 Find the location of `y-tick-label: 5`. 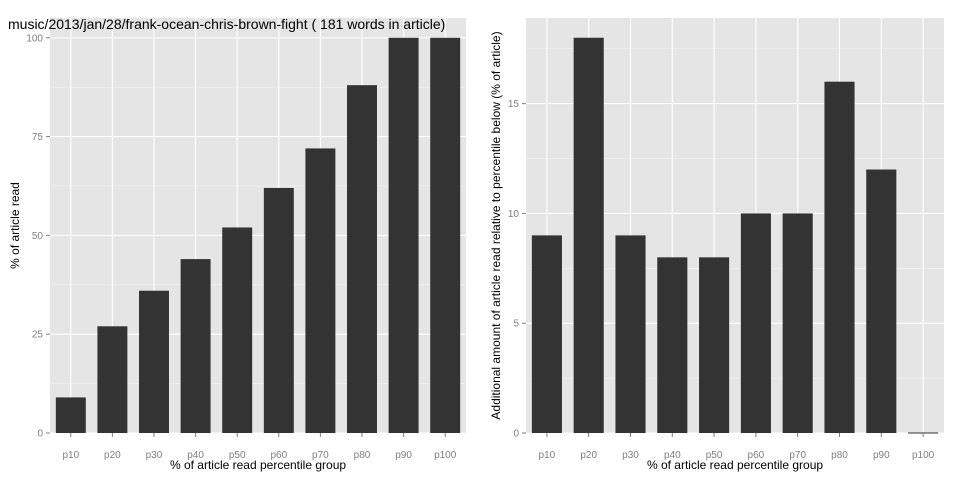

y-tick-label: 5 is located at coordinates (516, 324).